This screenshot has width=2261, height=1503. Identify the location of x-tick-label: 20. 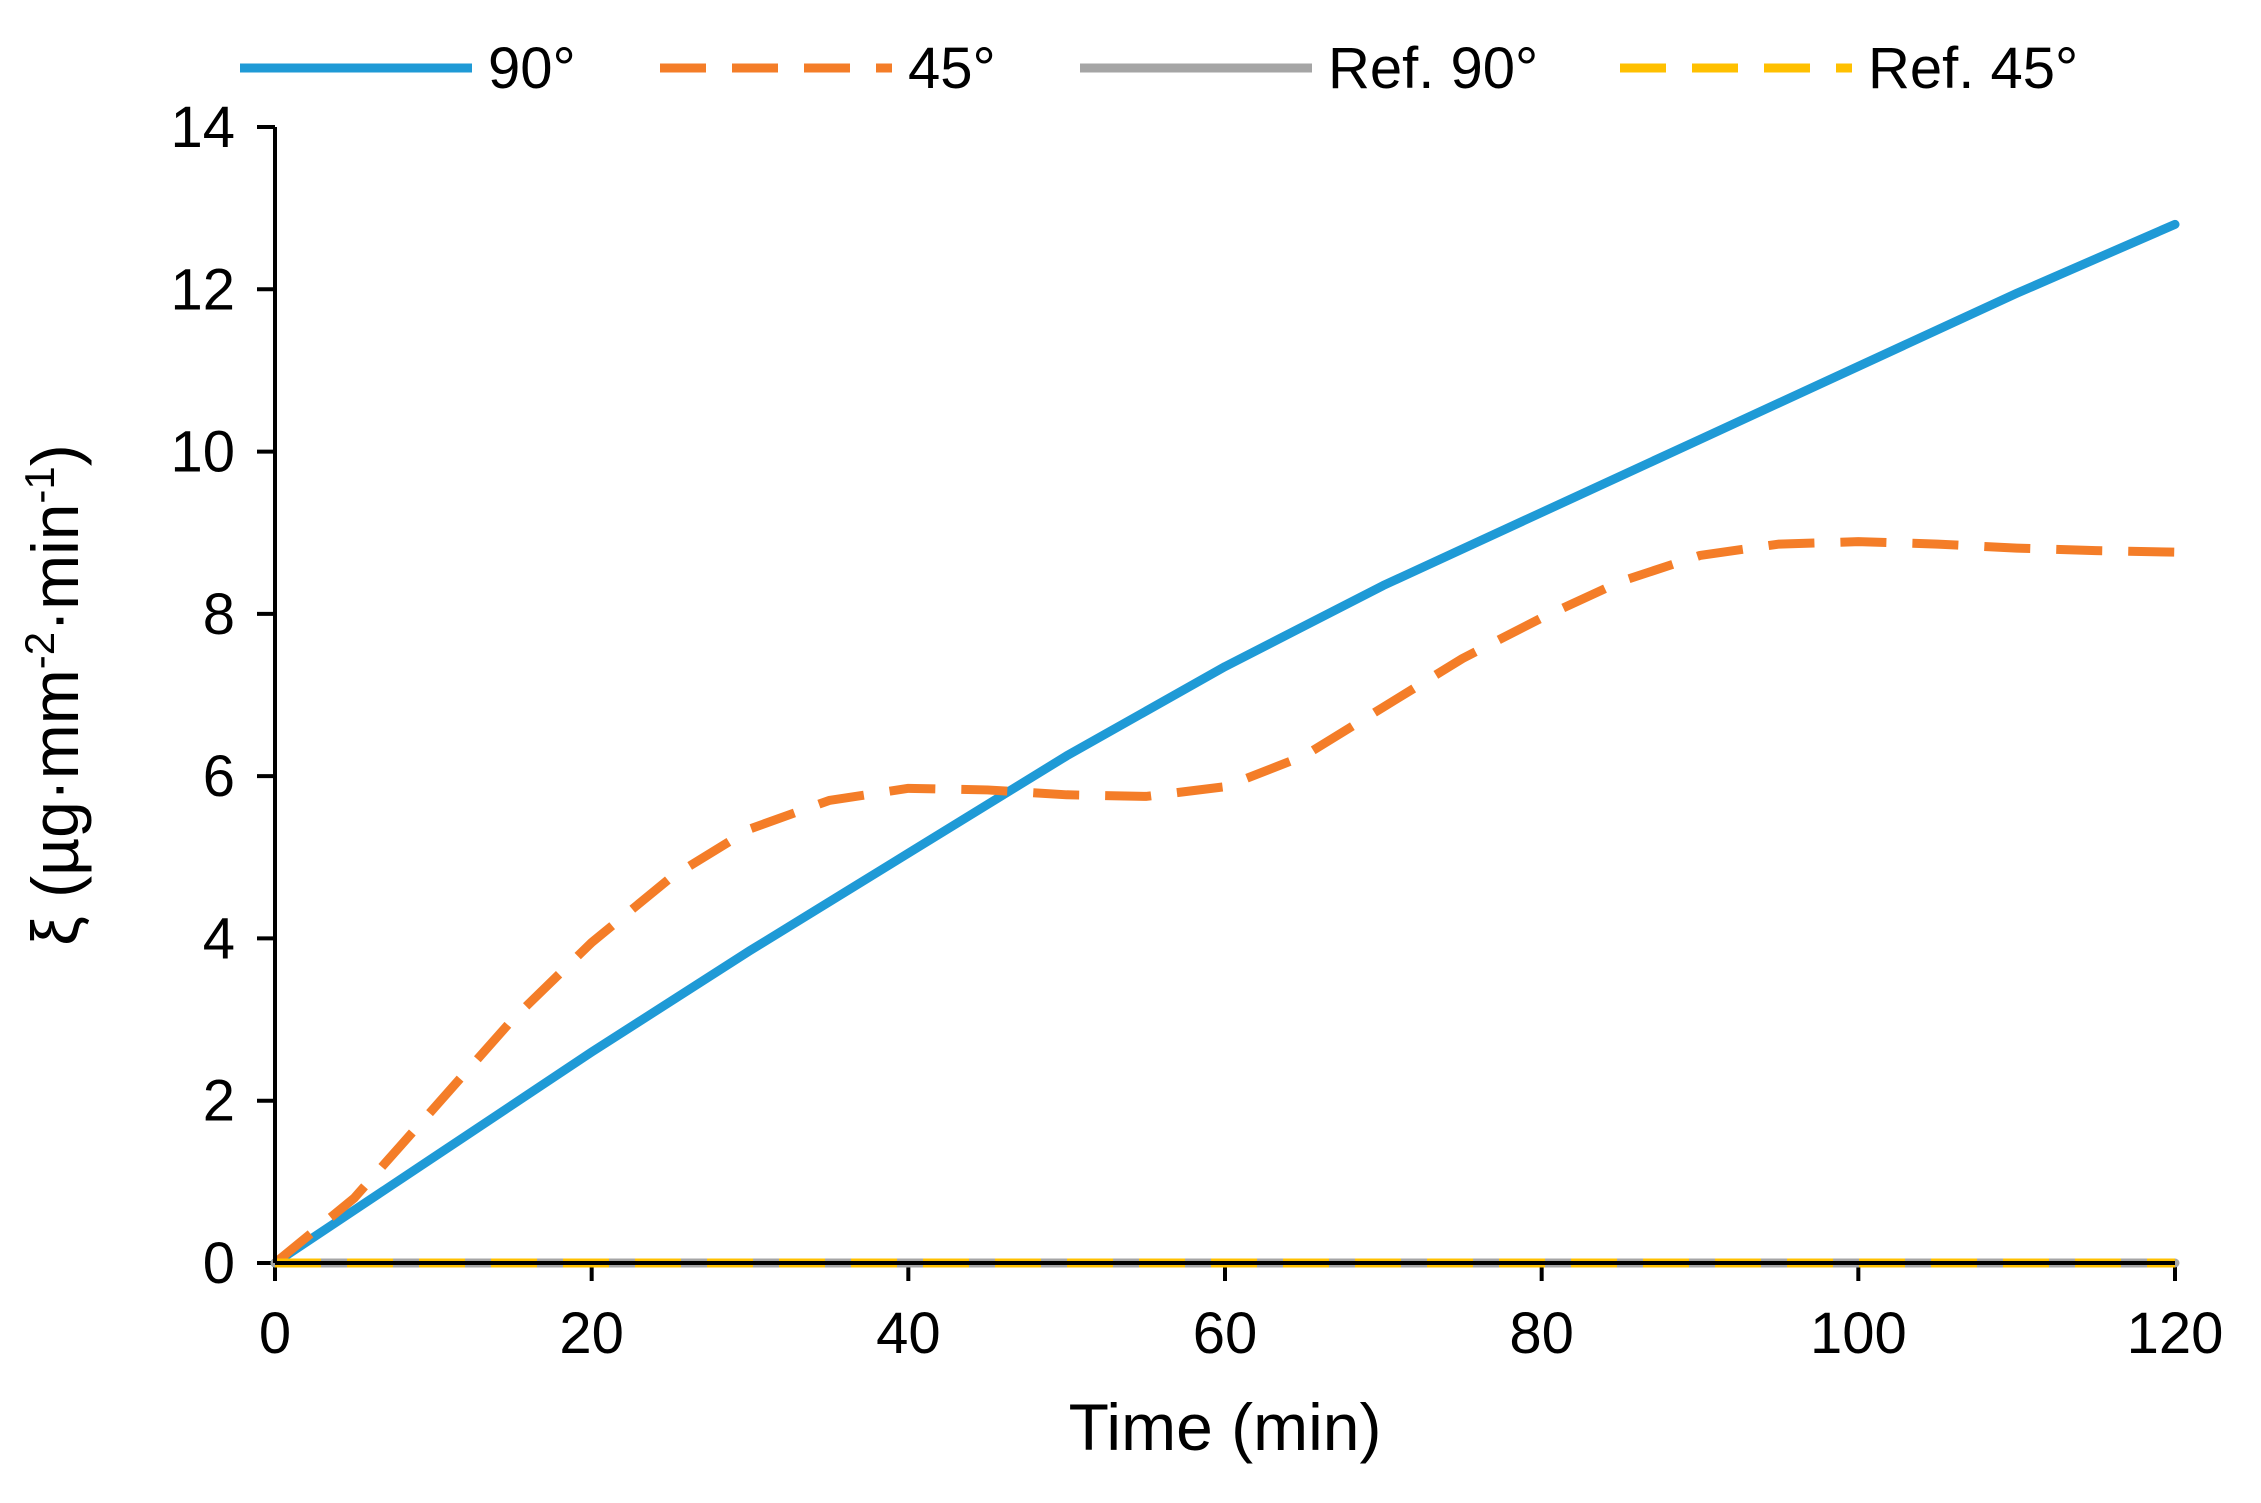
(591, 1333).